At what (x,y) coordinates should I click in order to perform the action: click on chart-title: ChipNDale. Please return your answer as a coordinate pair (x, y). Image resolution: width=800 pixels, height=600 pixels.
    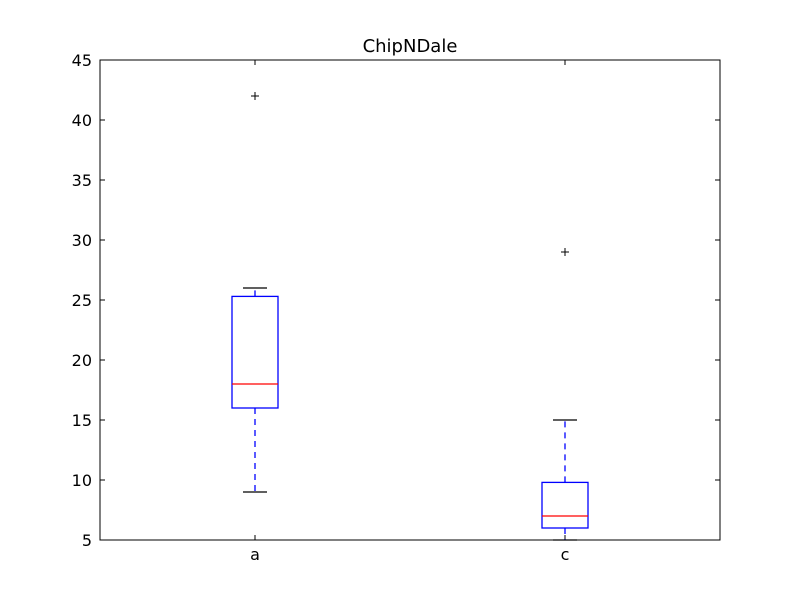
    Looking at the image, I should click on (410, 46).